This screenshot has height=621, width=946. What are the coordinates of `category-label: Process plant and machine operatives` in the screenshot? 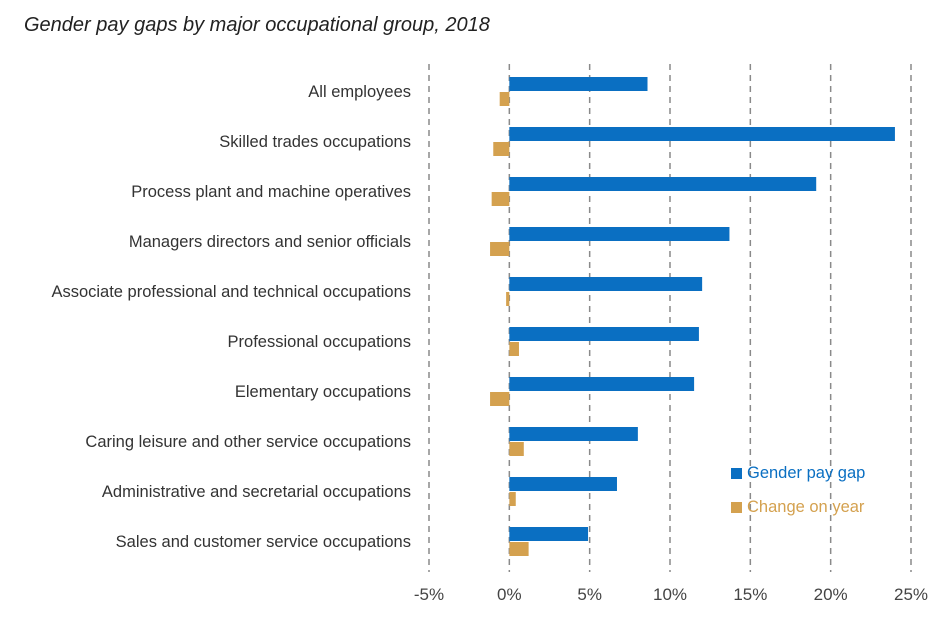 It's located at (271, 192).